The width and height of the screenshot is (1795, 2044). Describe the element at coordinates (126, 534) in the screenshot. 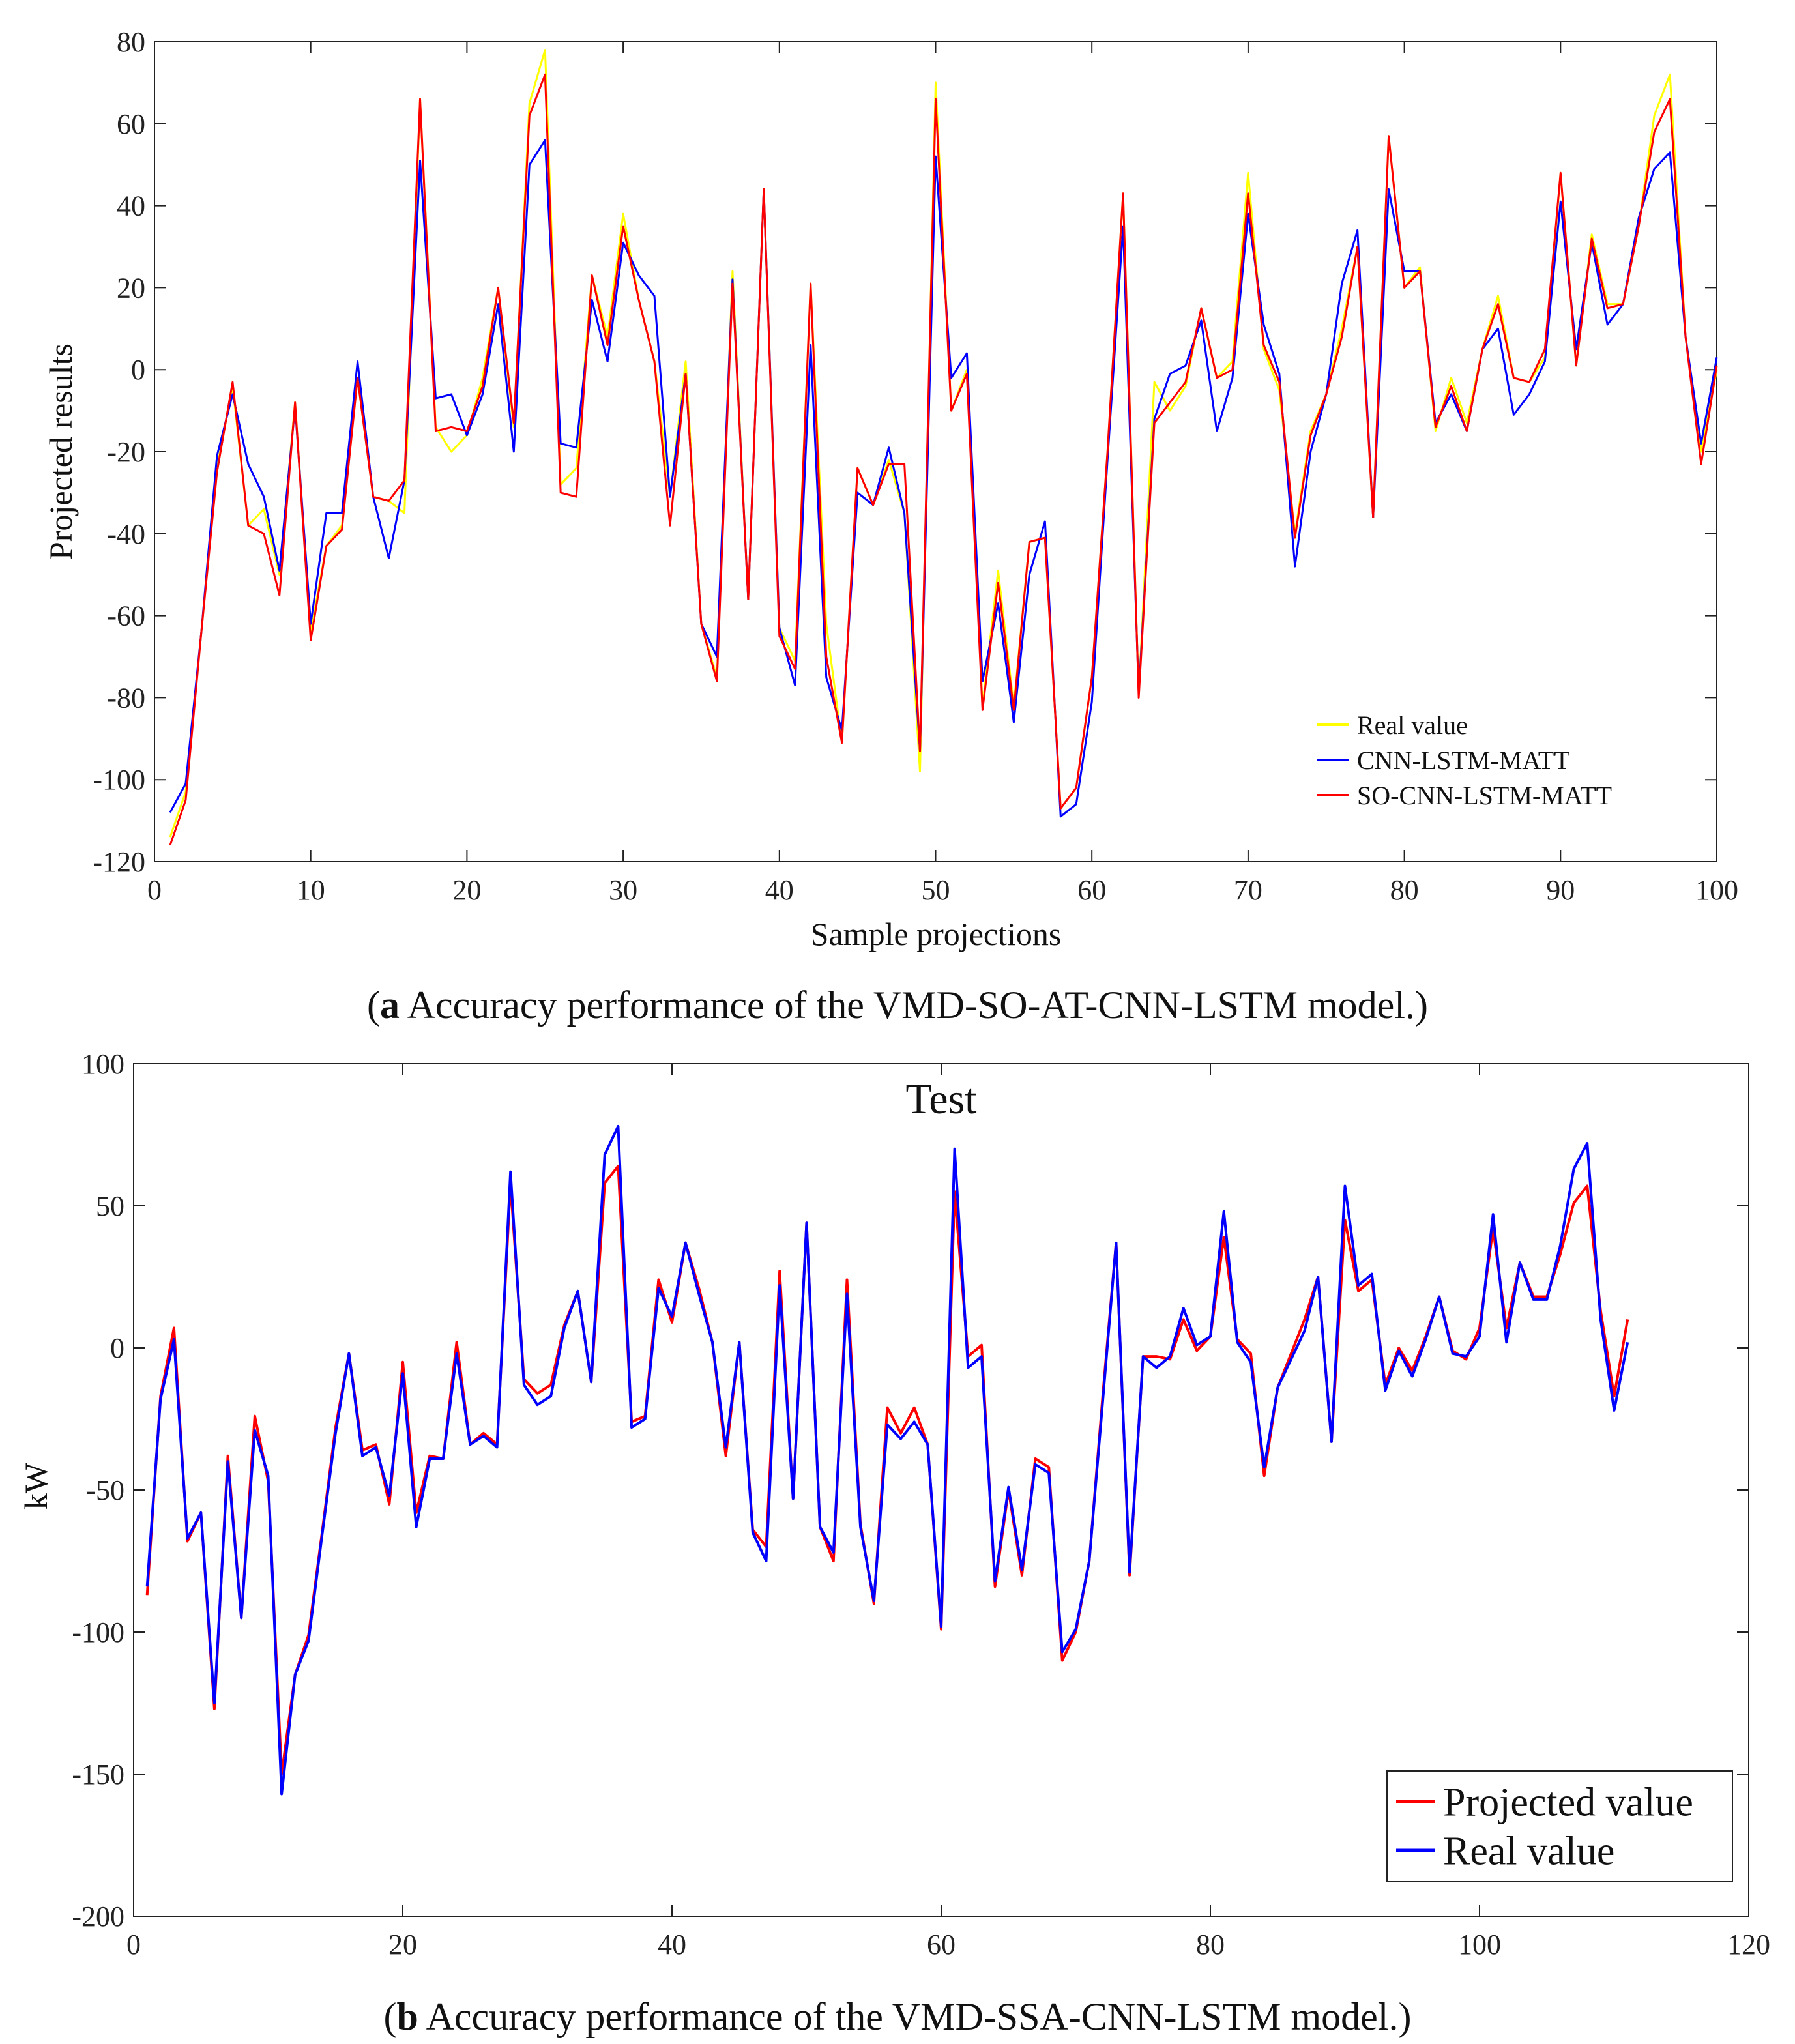

I see `a-y-tick-label: -40` at that location.